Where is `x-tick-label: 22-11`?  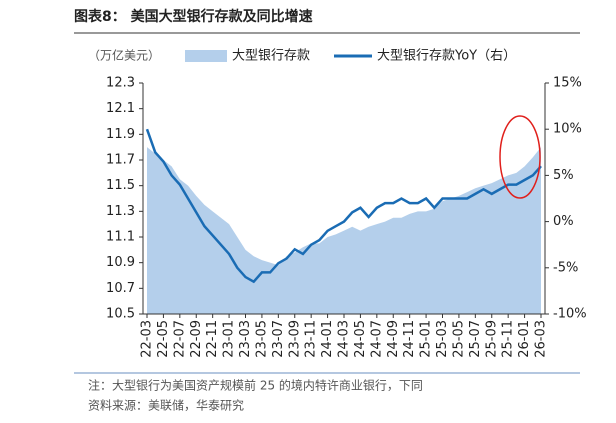
x-tick-label: 22-11 is located at coordinates (212, 339).